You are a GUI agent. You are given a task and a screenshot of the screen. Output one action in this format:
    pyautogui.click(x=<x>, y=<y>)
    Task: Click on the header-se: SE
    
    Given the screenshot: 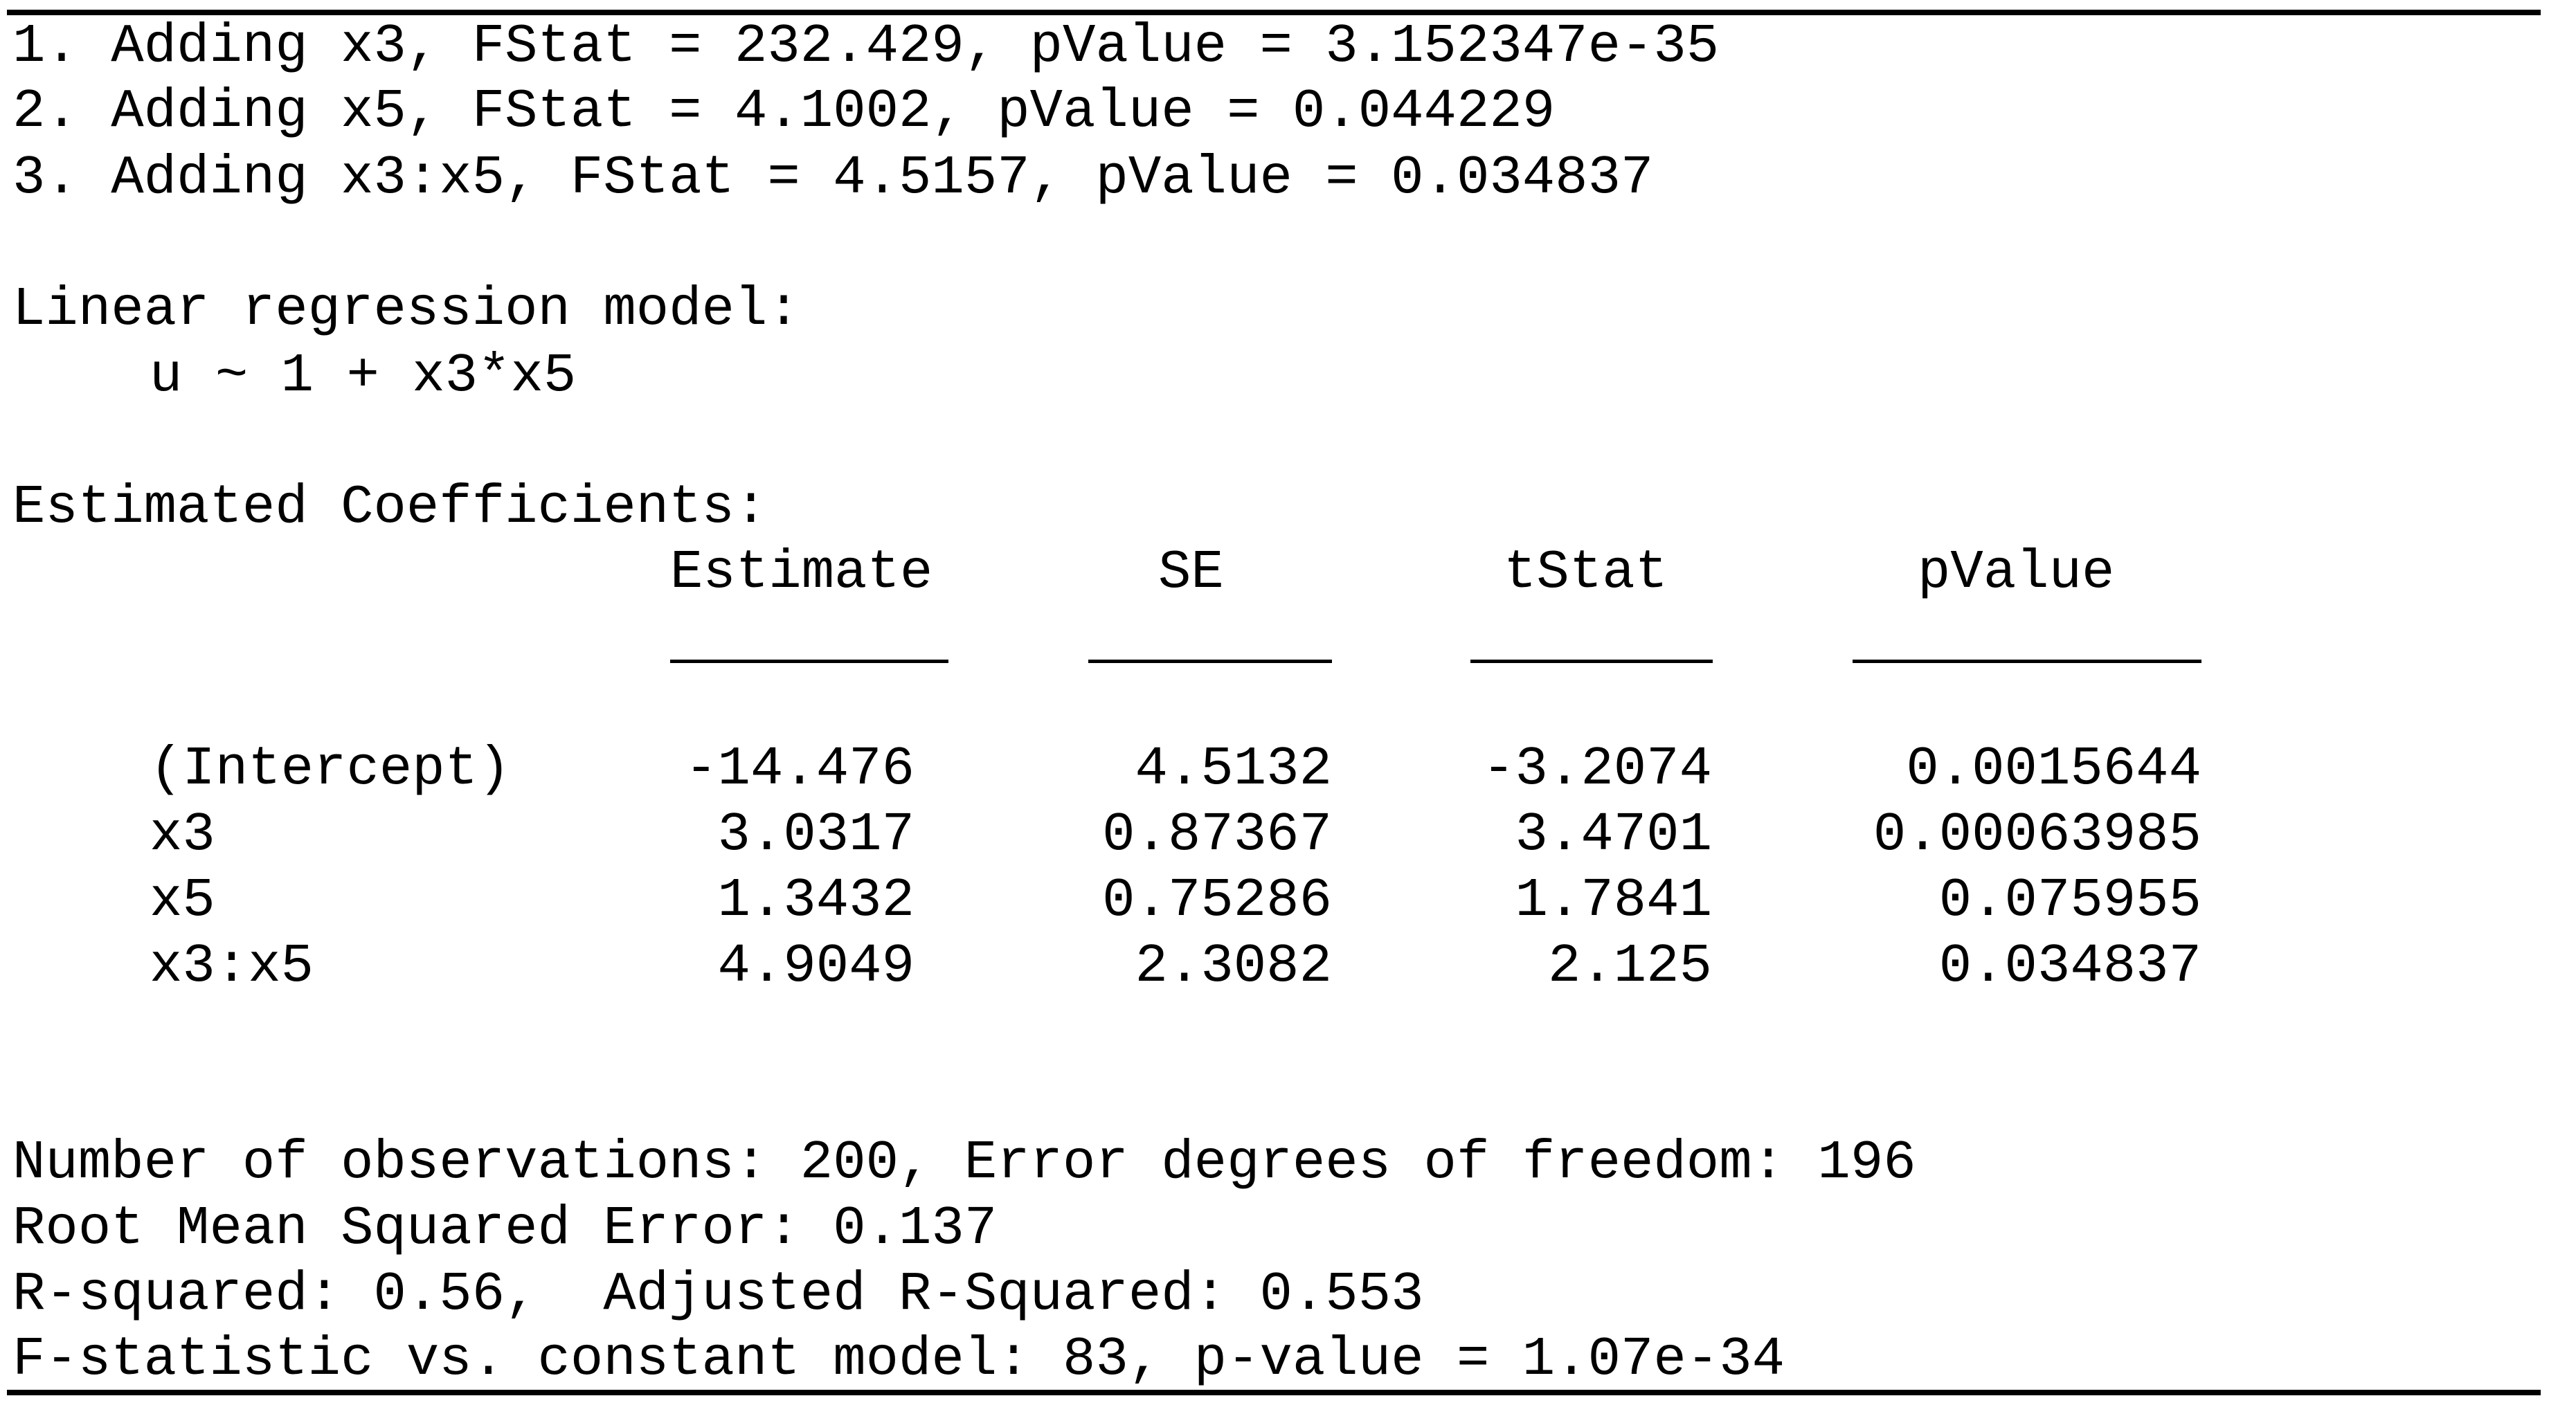 What is the action you would take?
    pyautogui.click(x=1191, y=572)
    